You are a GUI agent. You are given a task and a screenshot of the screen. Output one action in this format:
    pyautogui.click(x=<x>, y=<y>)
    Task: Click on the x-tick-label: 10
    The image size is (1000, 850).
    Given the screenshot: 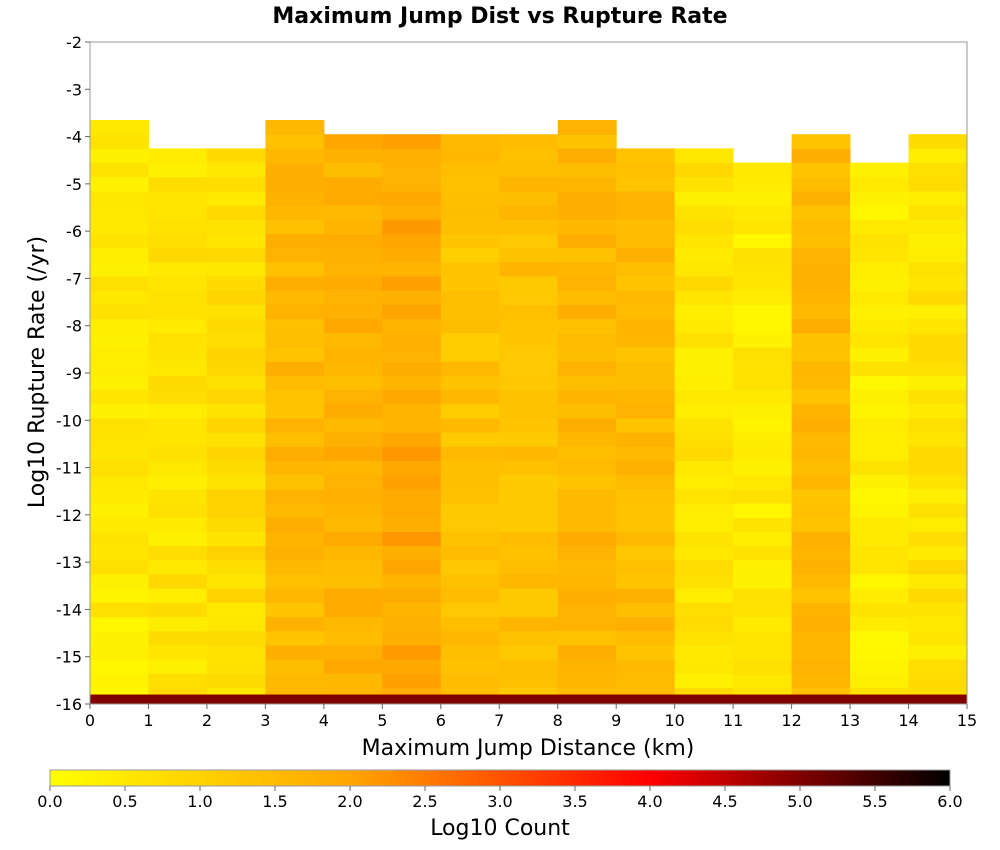 What is the action you would take?
    pyautogui.click(x=674, y=720)
    